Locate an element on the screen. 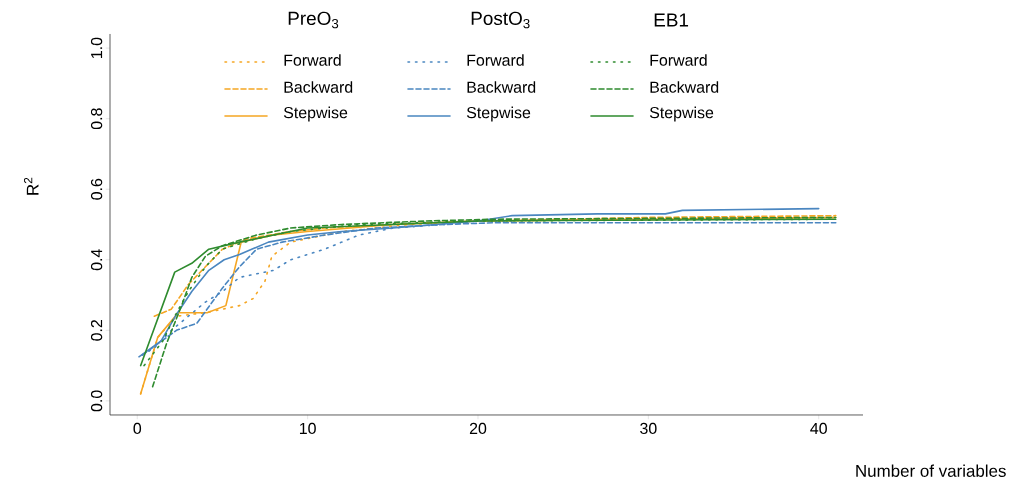 This screenshot has height=491, width=1015. x-tick-label: 0 is located at coordinates (137, 428).